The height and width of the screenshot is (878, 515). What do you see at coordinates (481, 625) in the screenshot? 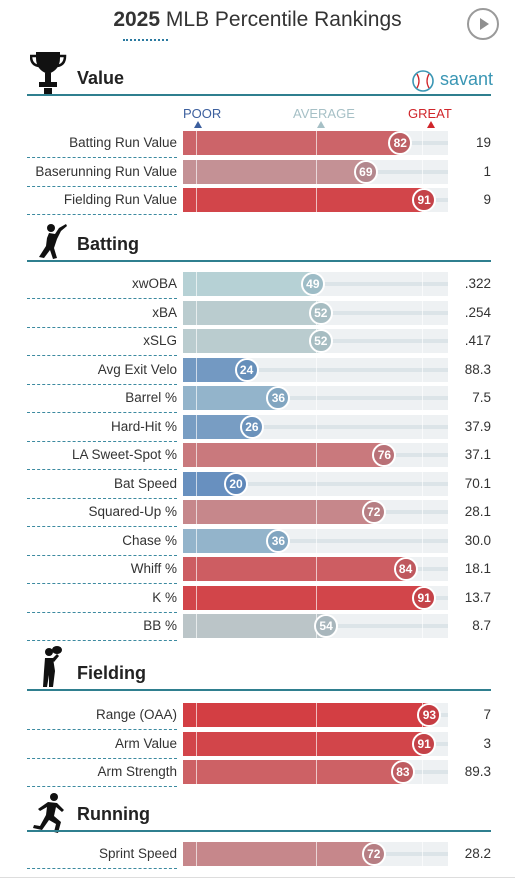
I see `metric-value: 8.7` at bounding box center [481, 625].